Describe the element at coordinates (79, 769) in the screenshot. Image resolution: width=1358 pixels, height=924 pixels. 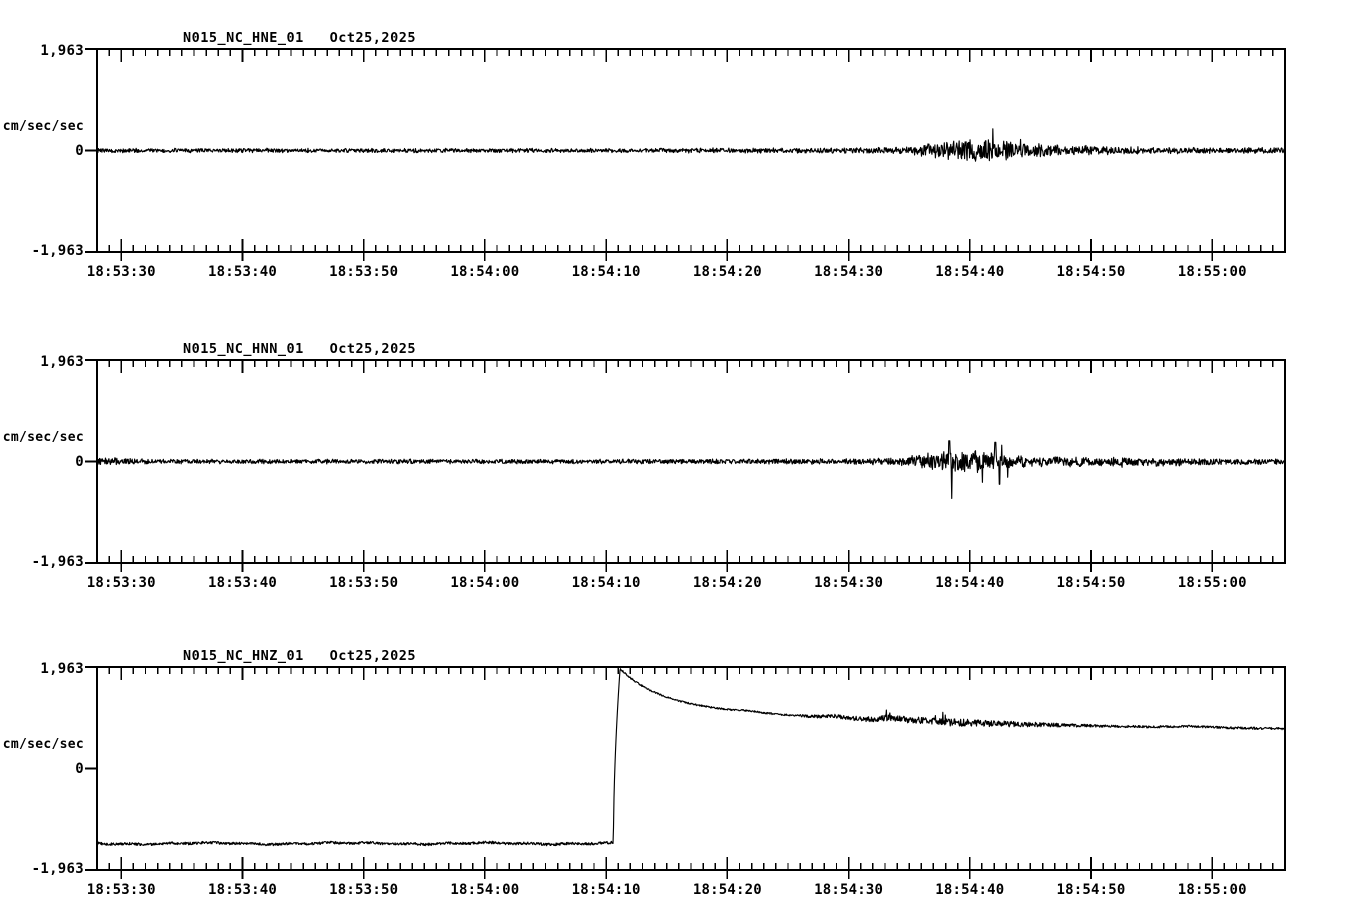
I see `y-tick-zero-hnz: 0` at that location.